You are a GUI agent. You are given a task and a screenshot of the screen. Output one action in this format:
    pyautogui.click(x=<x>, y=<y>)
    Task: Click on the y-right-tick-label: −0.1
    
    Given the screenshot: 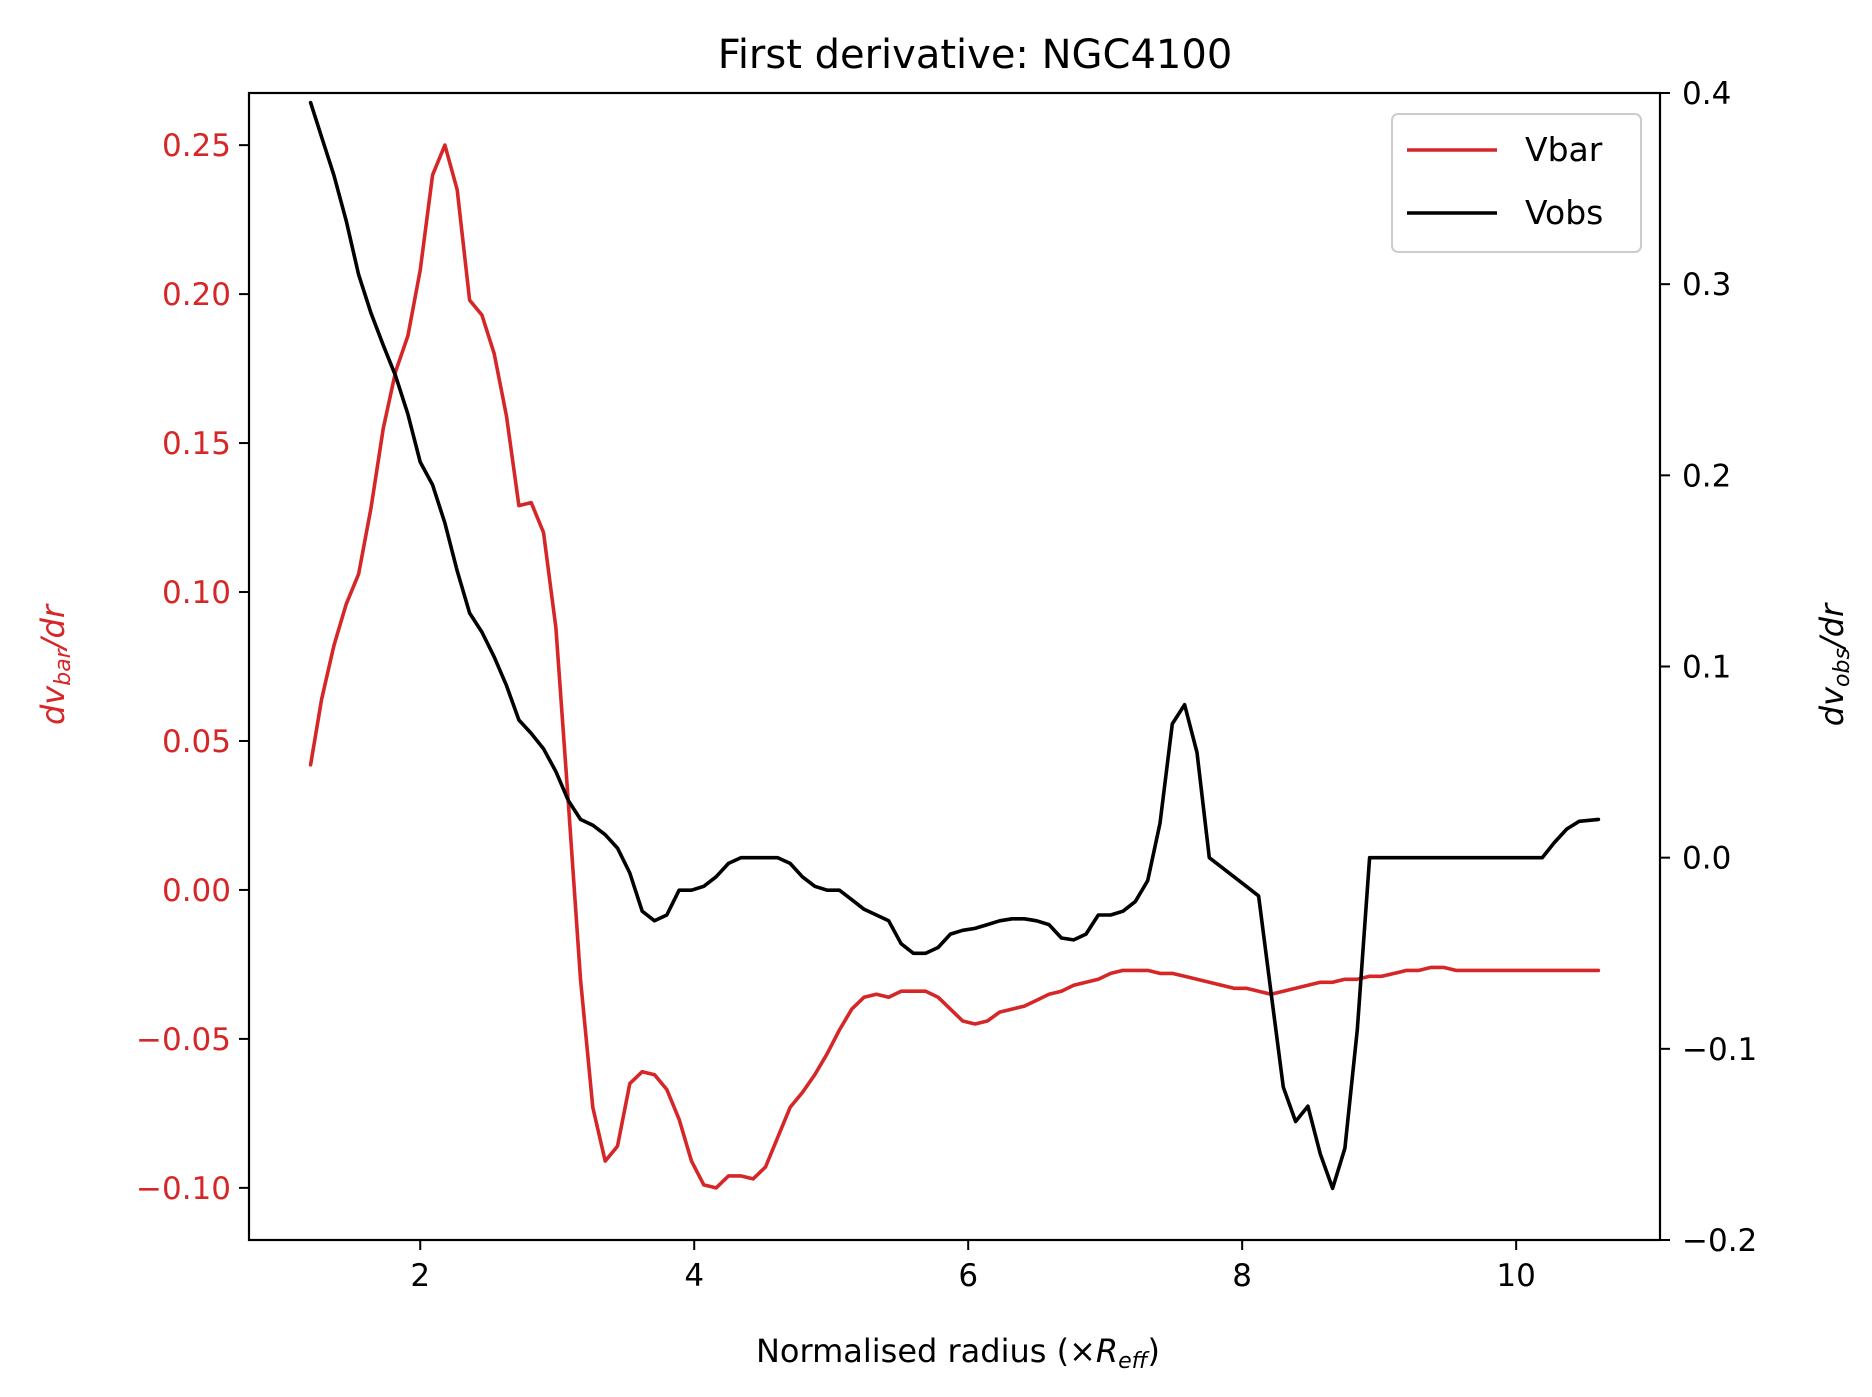 What is the action you would take?
    pyautogui.click(x=1719, y=1050)
    